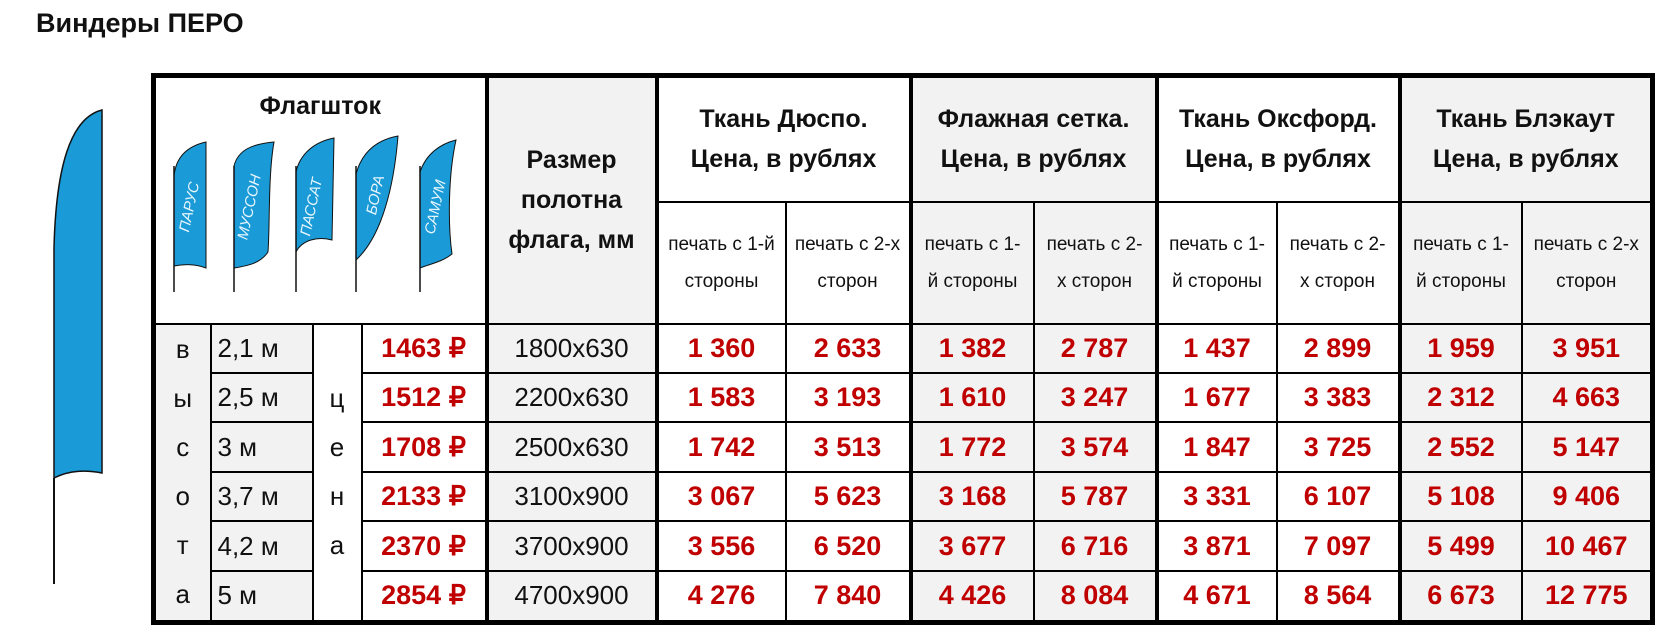 This screenshot has width=1680, height=627. Describe the element at coordinates (261, 596) in the screenshot. I see `pole-height: 5 м` at that location.